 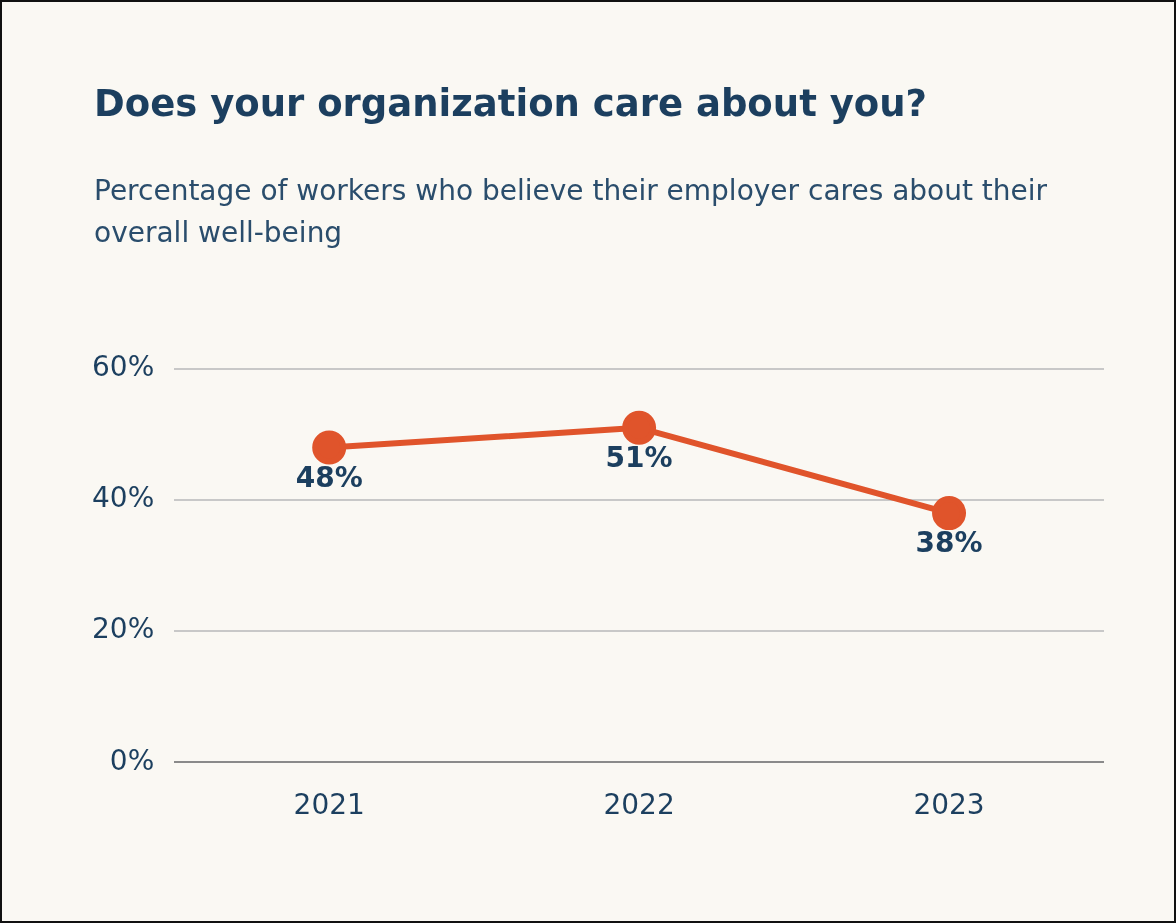 I want to click on y-tick-label: 60%, so click(x=123, y=367).